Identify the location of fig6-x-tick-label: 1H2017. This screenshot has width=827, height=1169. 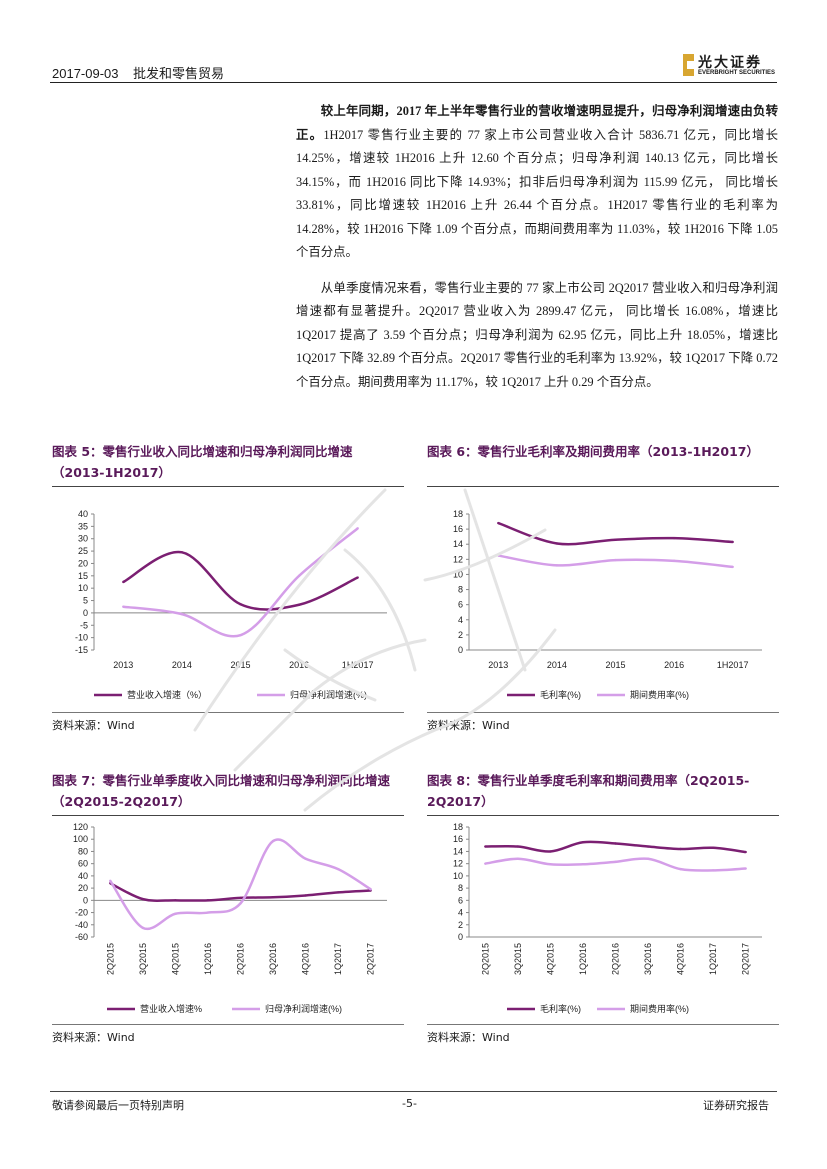
(733, 665).